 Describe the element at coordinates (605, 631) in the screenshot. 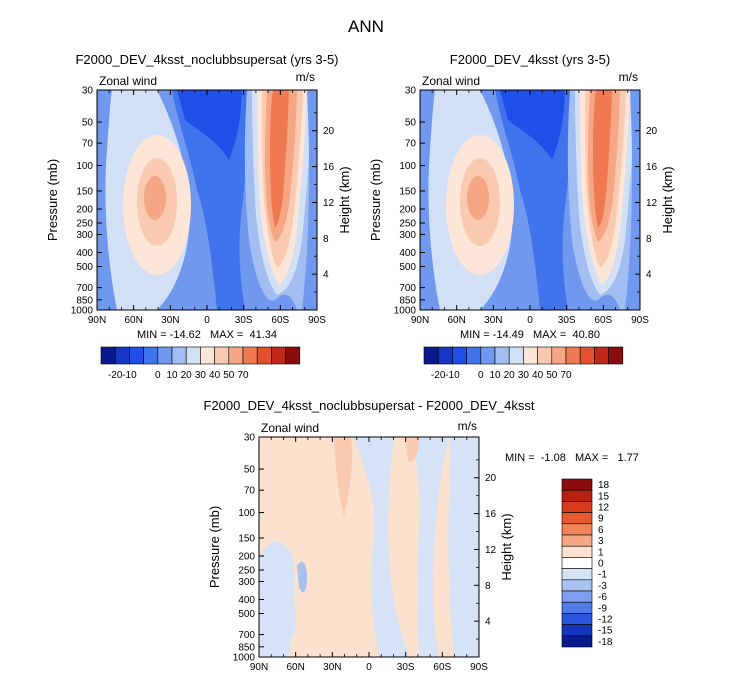

I see `colorbar-tick-label: -15` at that location.